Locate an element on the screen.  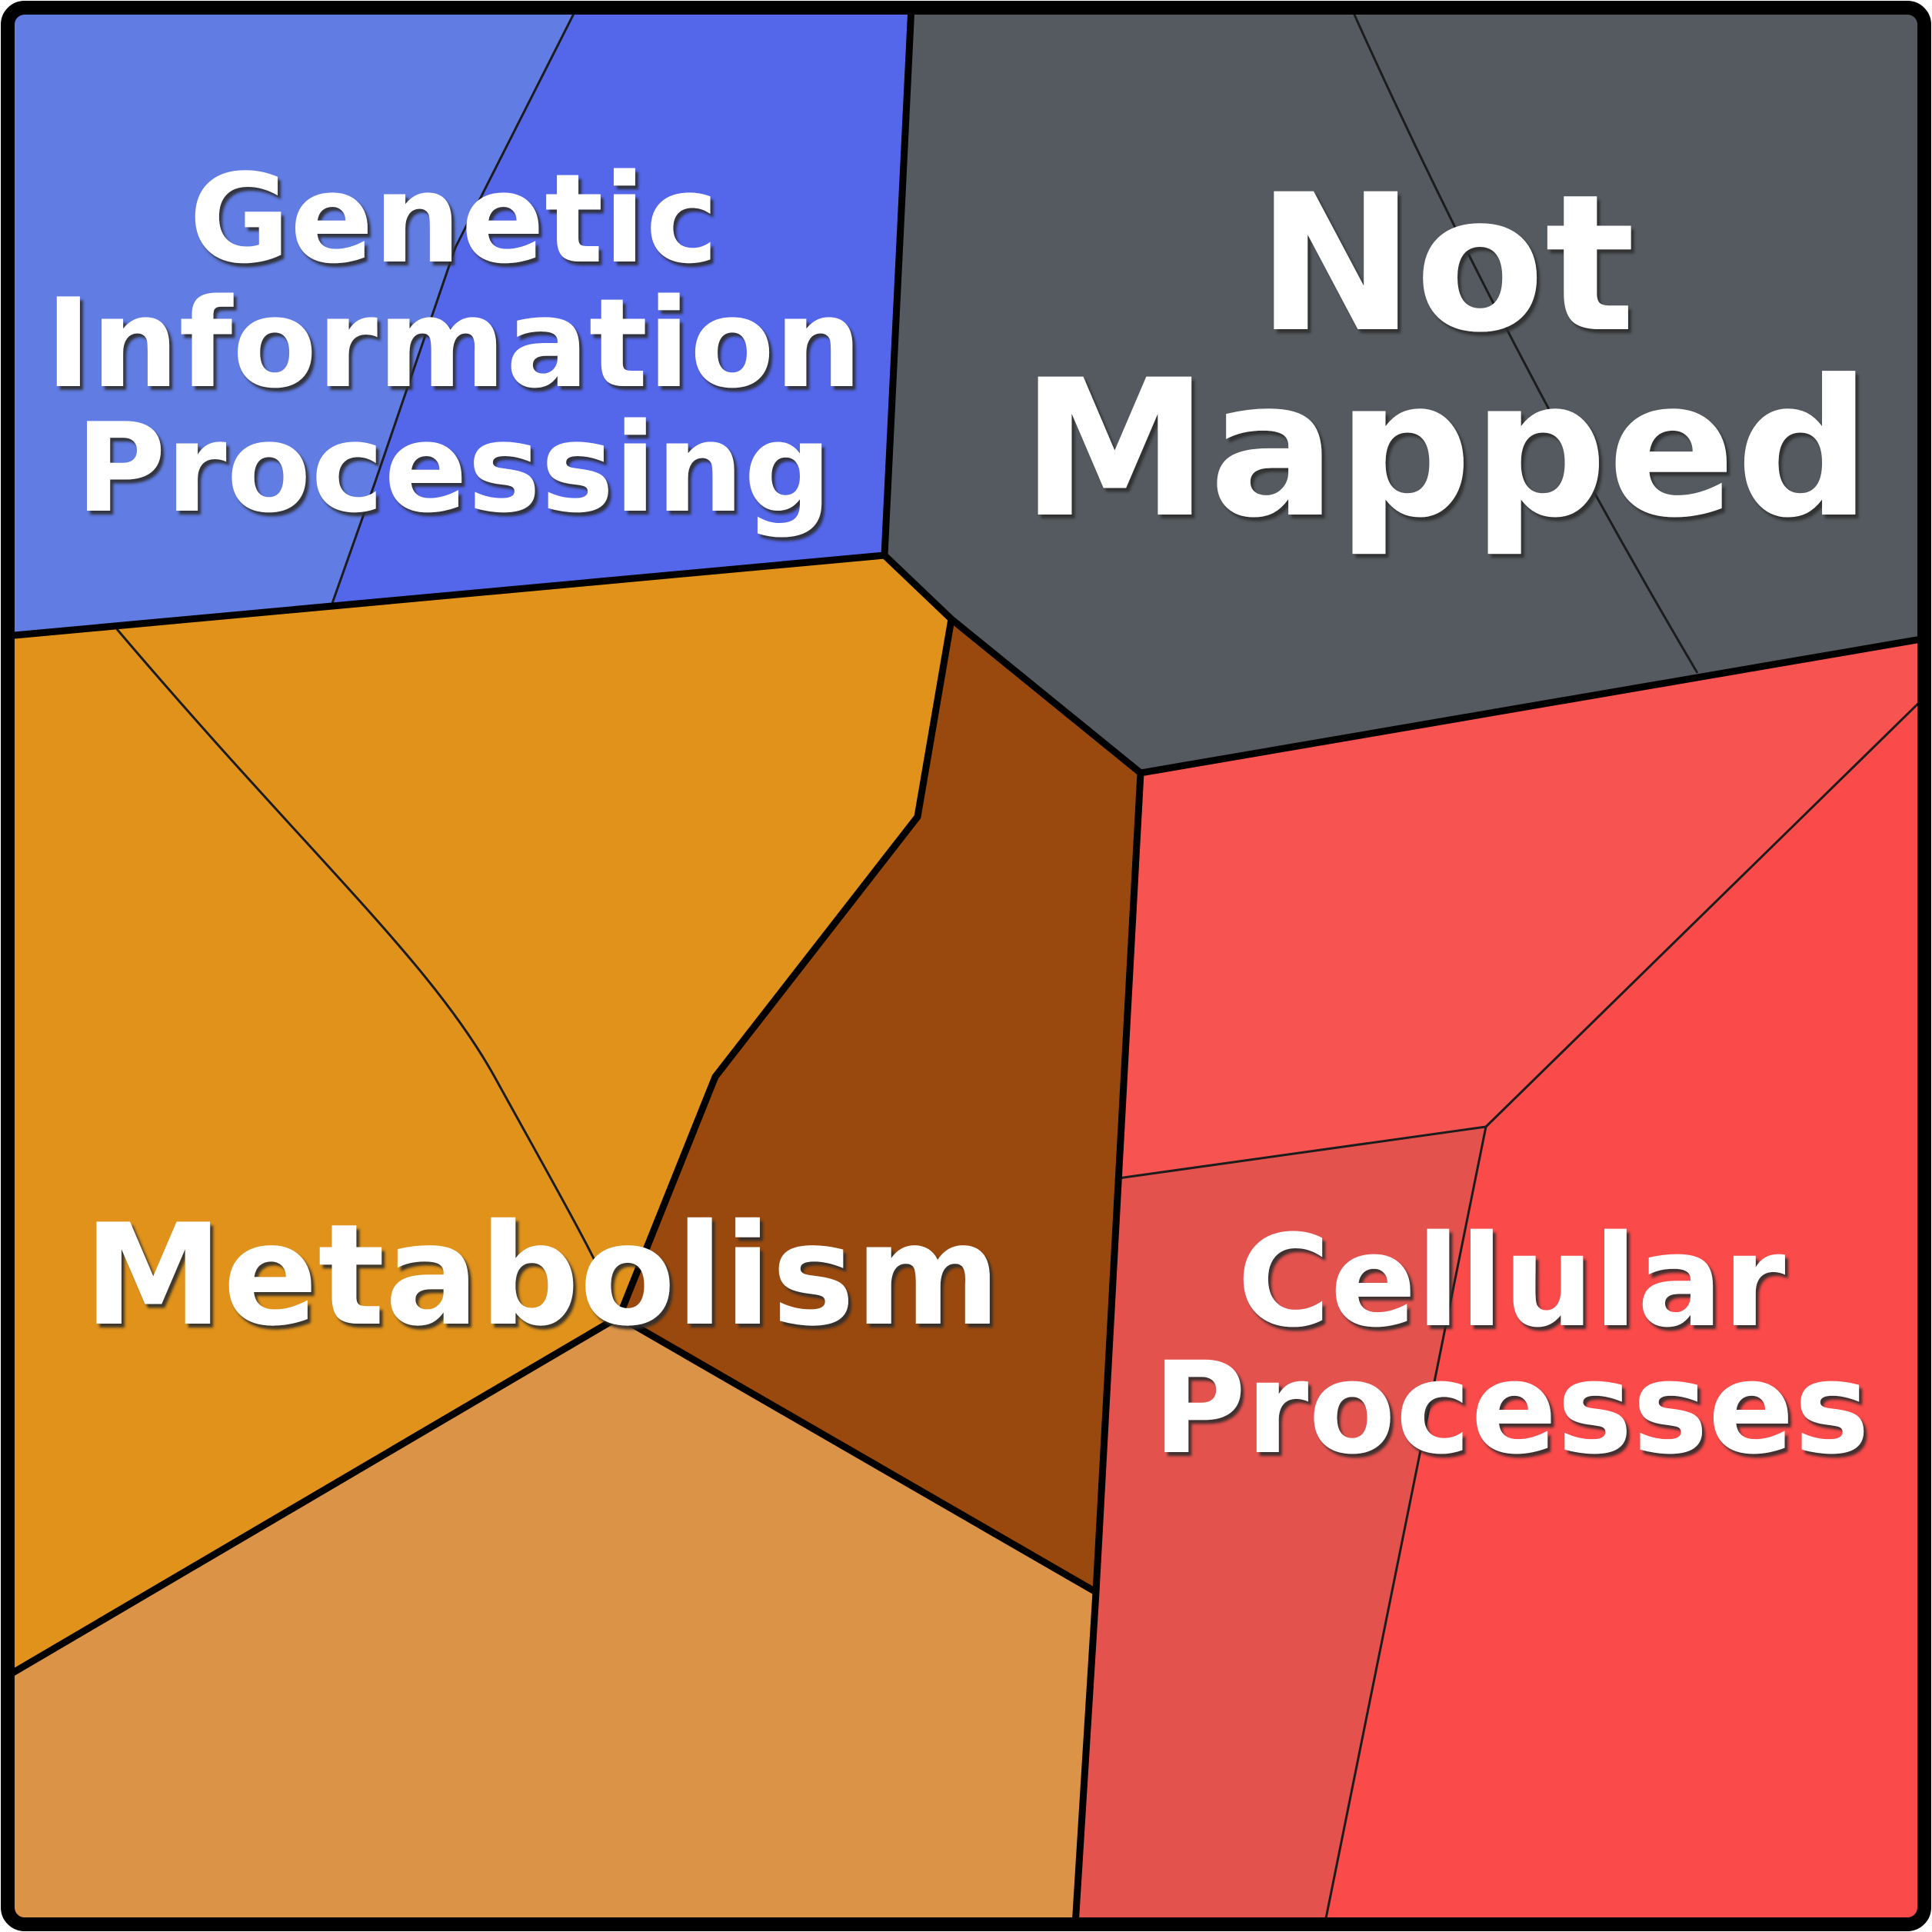
cellular-label-line2: Processes is located at coordinates (1511, 1408).